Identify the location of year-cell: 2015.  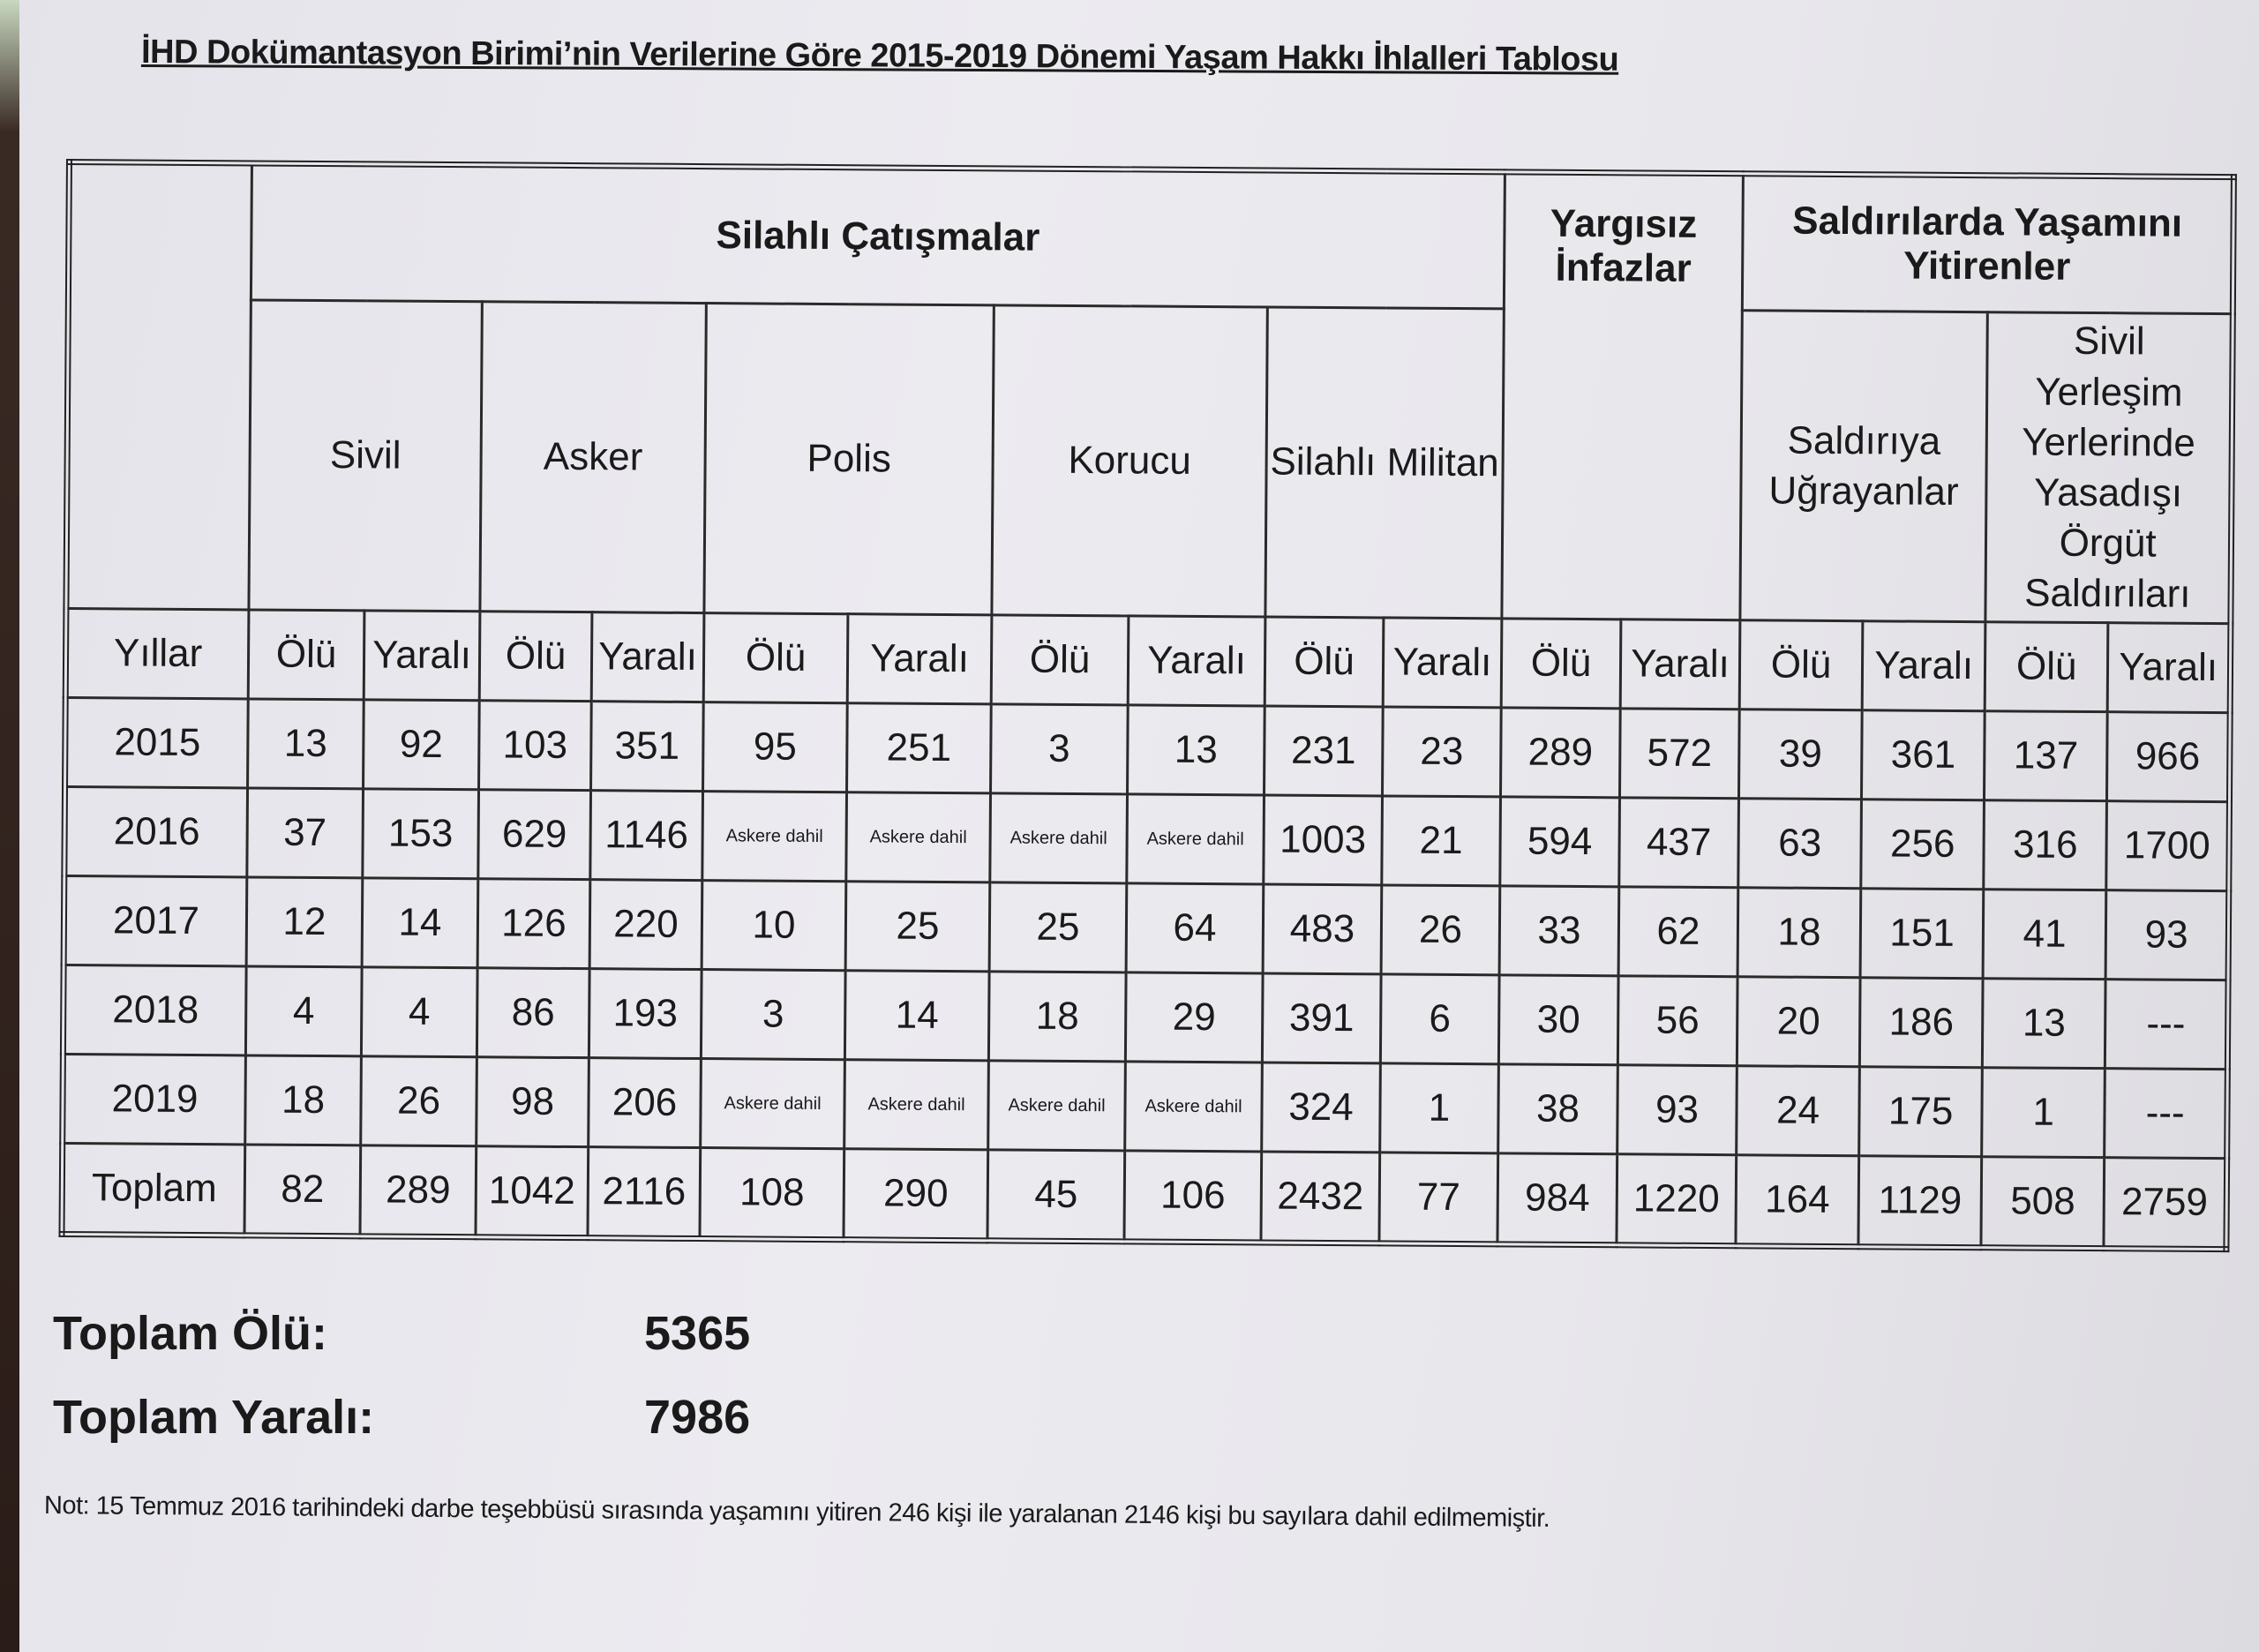
(156, 742).